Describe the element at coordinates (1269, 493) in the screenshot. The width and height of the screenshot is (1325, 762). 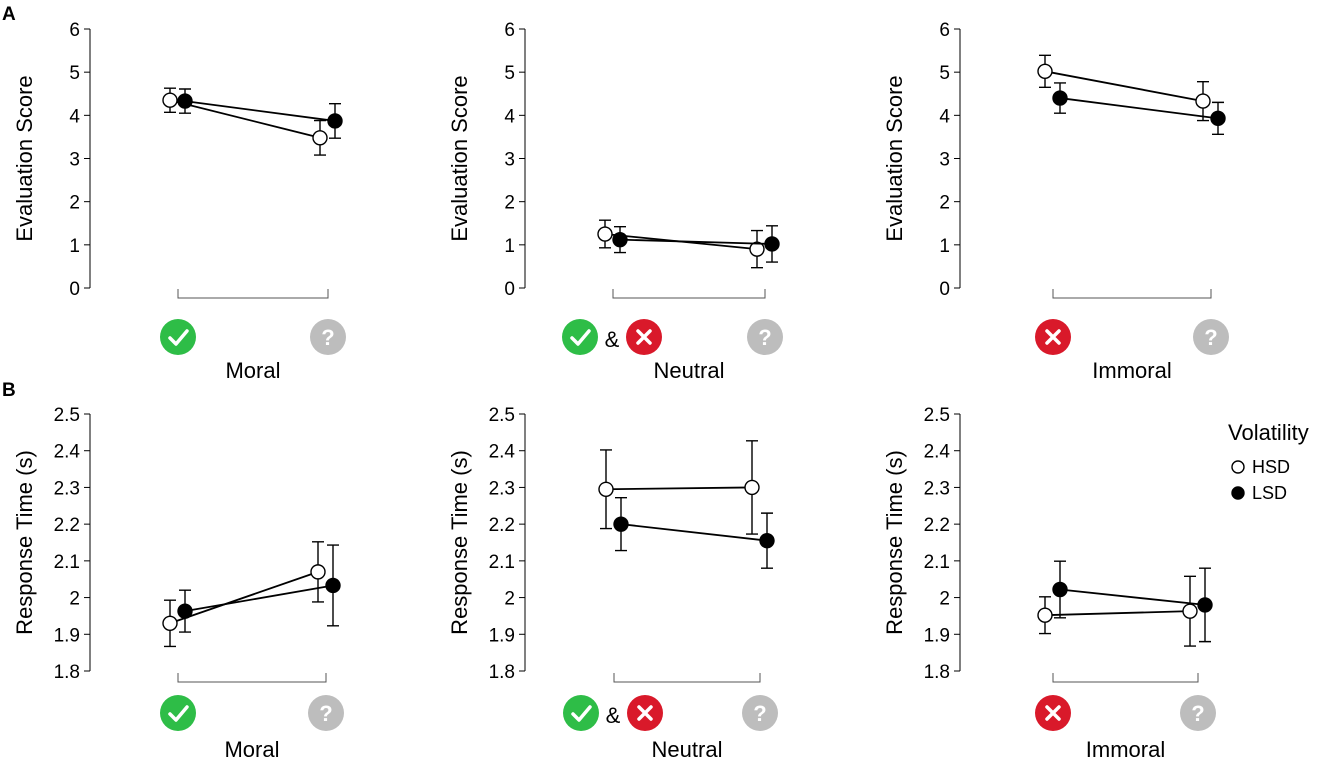
I see `legend-label-lsd: LSD` at that location.